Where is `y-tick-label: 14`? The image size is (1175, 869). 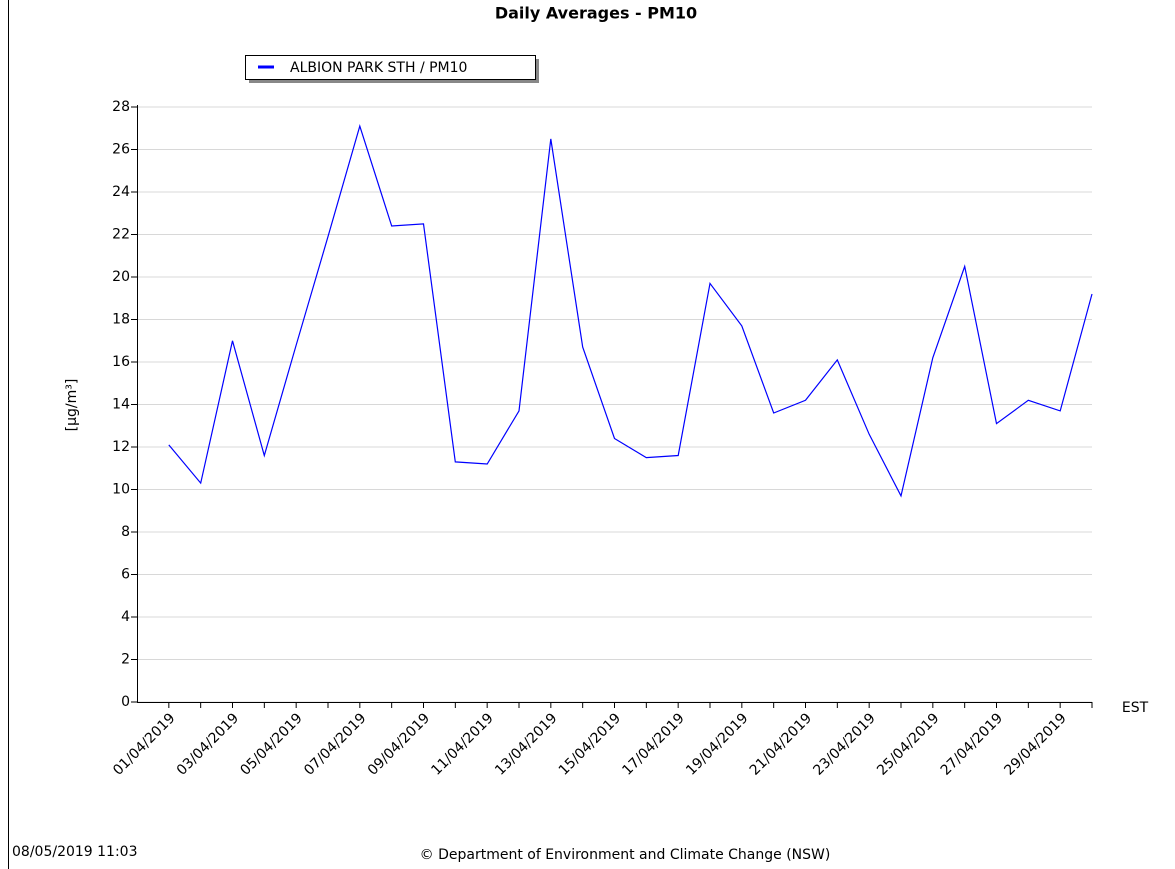
y-tick-label: 14 is located at coordinates (121, 405).